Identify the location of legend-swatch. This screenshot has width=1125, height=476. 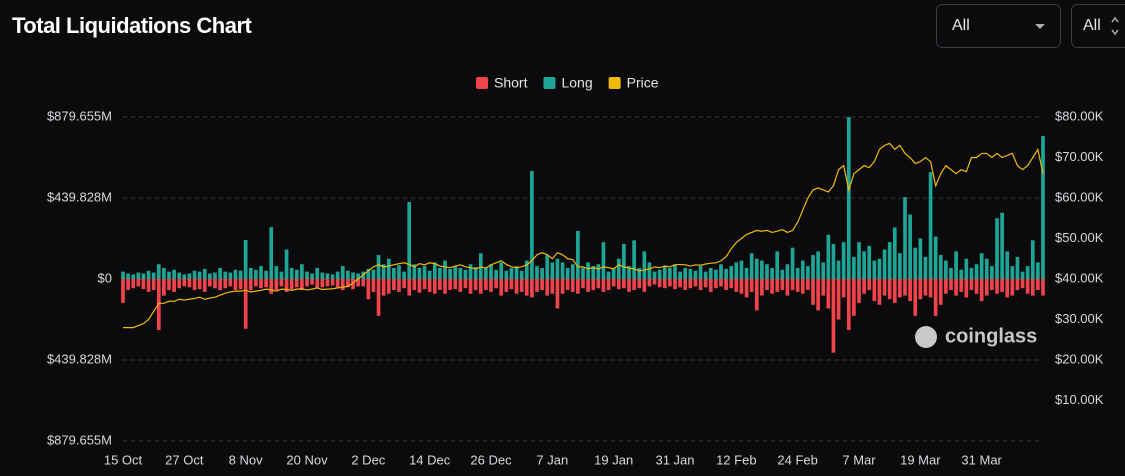
(482, 83).